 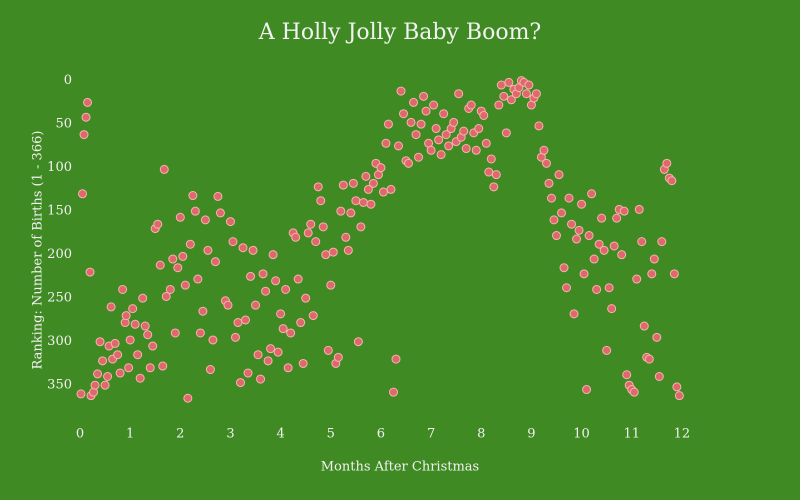 I want to click on x-axis-label: Months After Christmas, so click(x=400, y=467).